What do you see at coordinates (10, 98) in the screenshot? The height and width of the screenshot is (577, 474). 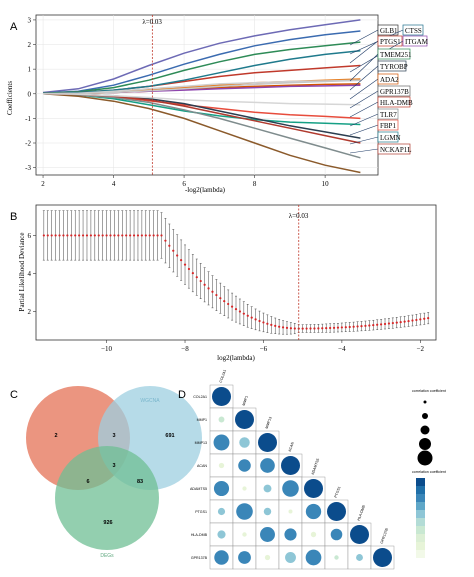 I see `panel-a-y-axis-label: Coefficients` at bounding box center [10, 98].